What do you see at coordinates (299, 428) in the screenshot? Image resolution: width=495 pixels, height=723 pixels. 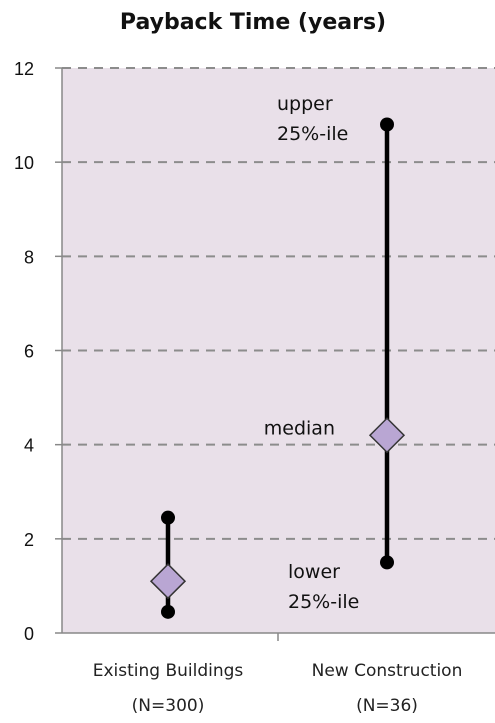 I see `annotation-median-0: median` at bounding box center [299, 428].